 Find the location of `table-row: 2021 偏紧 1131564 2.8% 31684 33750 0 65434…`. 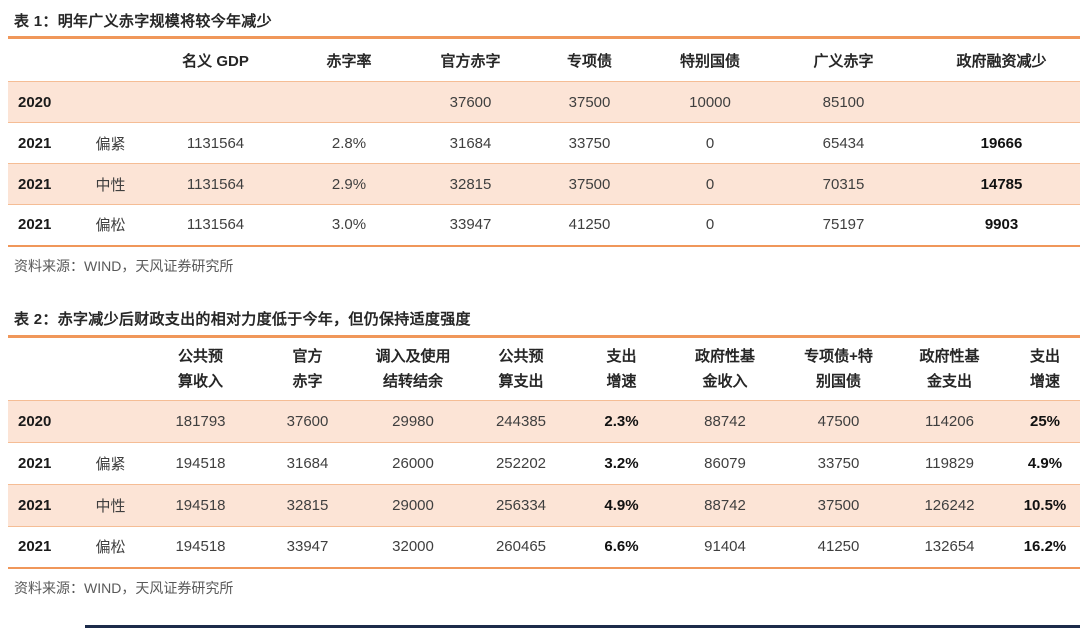

table-row: 2021 偏紧 1131564 2.8% 31684 33750 0 65434… is located at coordinates (544, 143).